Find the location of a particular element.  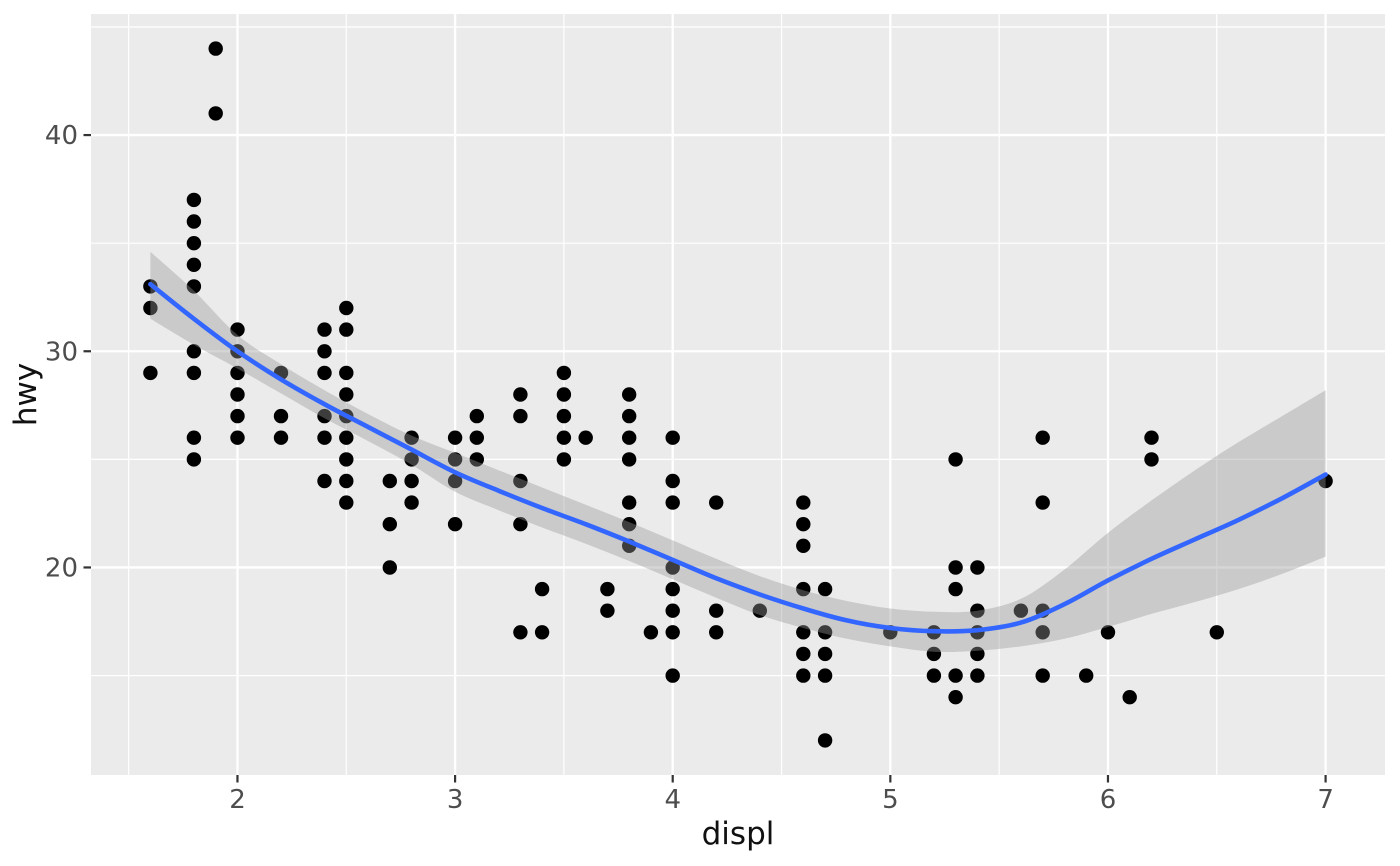

x-tick-label: 7 is located at coordinates (1325, 800).